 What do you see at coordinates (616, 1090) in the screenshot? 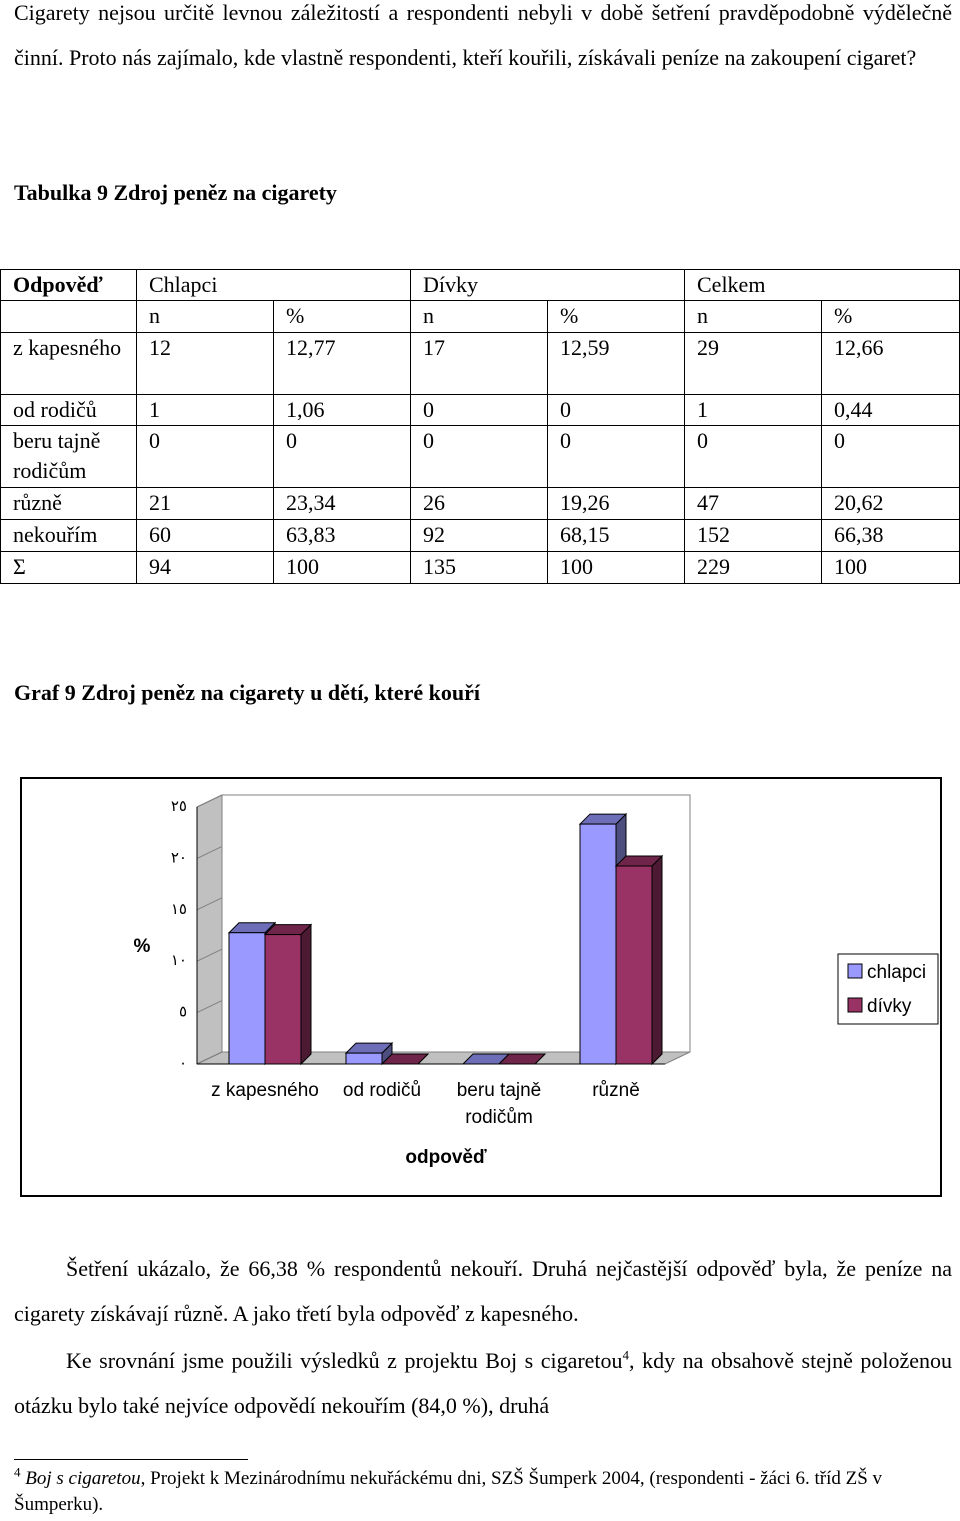
I see `x-tick-label: různě` at bounding box center [616, 1090].